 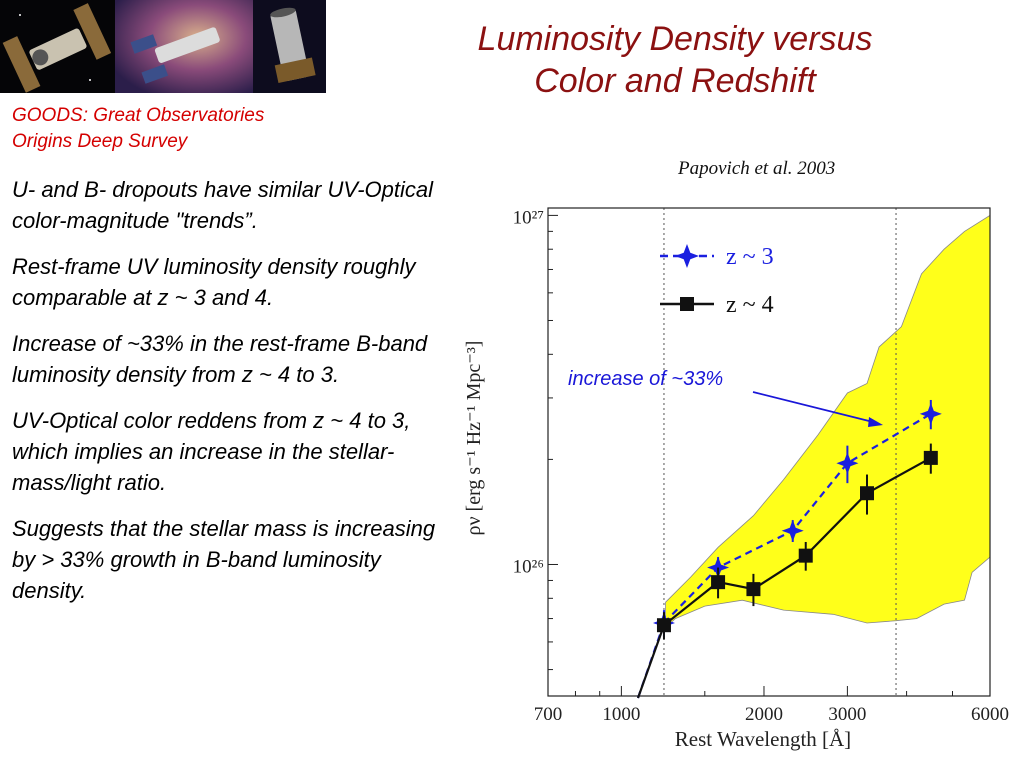 I want to click on citation: Papovich et al. 2003, so click(x=757, y=168).